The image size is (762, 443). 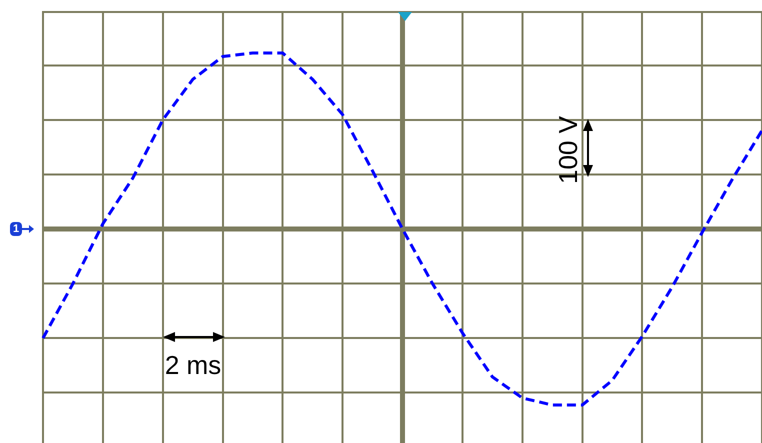 What do you see at coordinates (568, 150) in the screenshot?
I see `annotation: 100 V` at bounding box center [568, 150].